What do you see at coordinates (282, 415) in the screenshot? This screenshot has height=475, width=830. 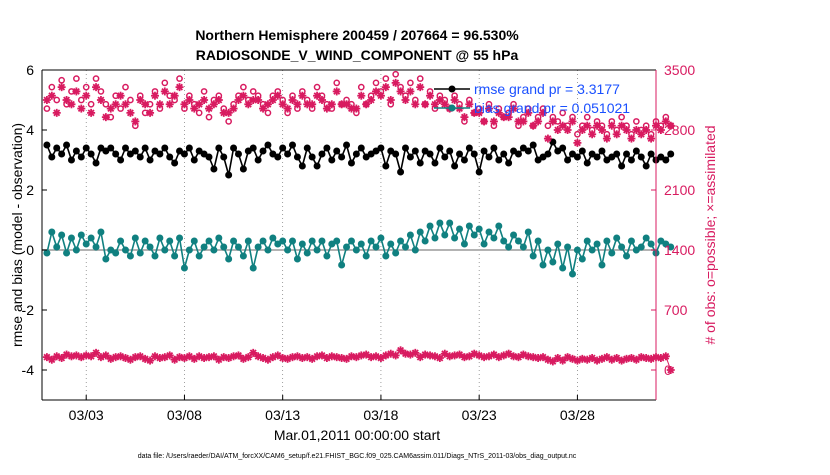 I see `x-tick-label: 03/13` at bounding box center [282, 415].